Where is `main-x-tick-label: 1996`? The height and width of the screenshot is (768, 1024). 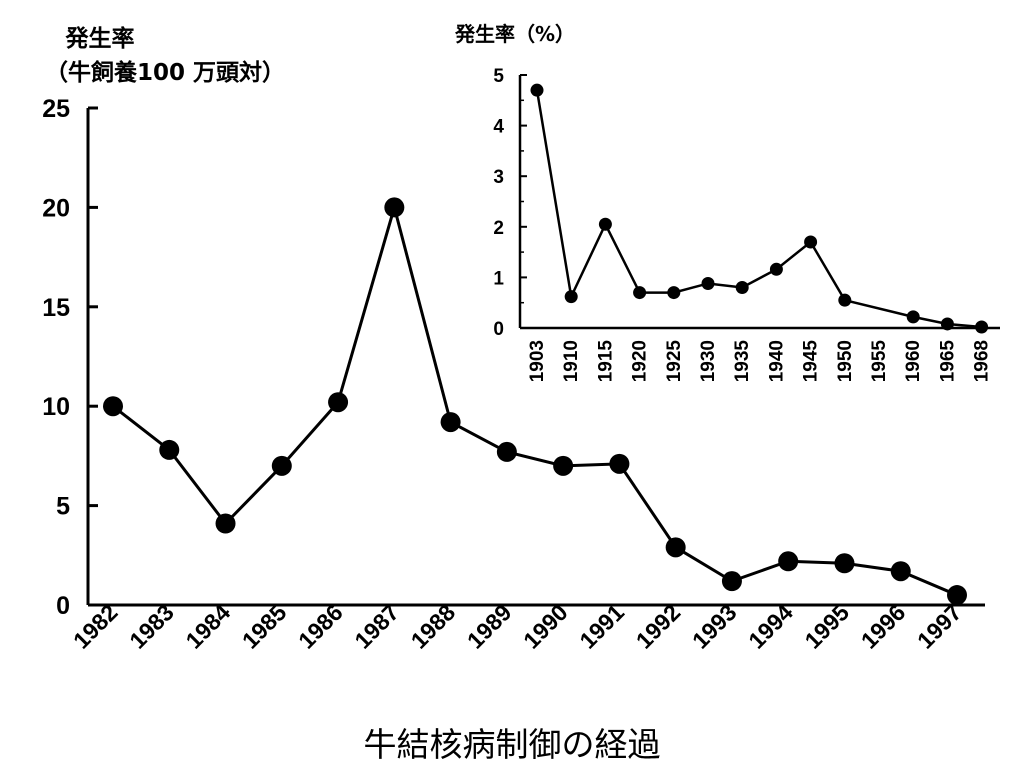 main-x-tick-label: 1996 is located at coordinates (883, 626).